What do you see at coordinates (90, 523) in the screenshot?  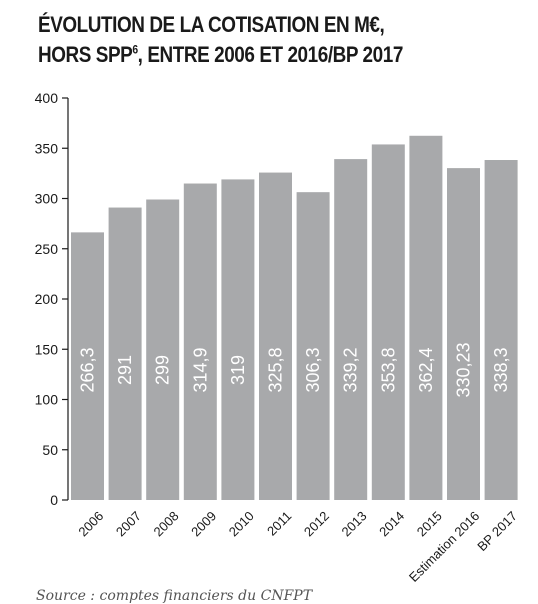 I see `x-tick-label: 2006` at bounding box center [90, 523].